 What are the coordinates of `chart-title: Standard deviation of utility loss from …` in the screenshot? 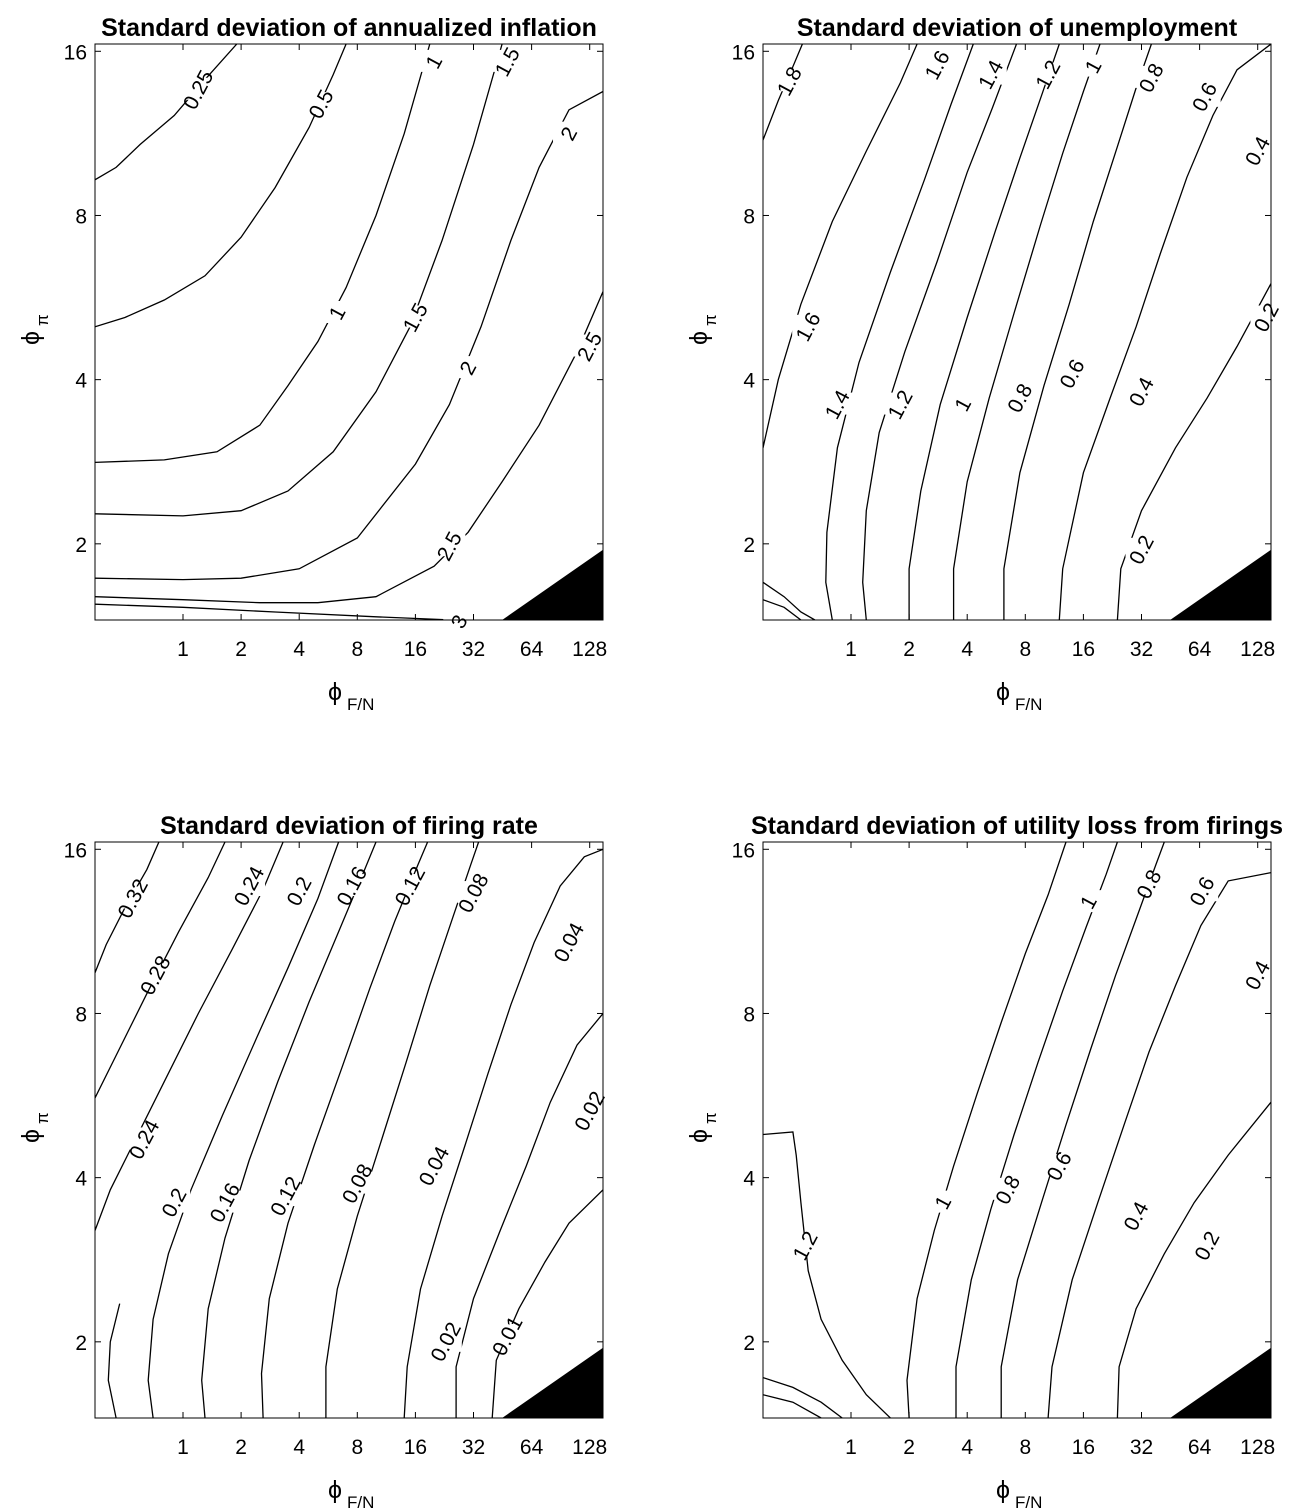 It's located at (1017, 826).